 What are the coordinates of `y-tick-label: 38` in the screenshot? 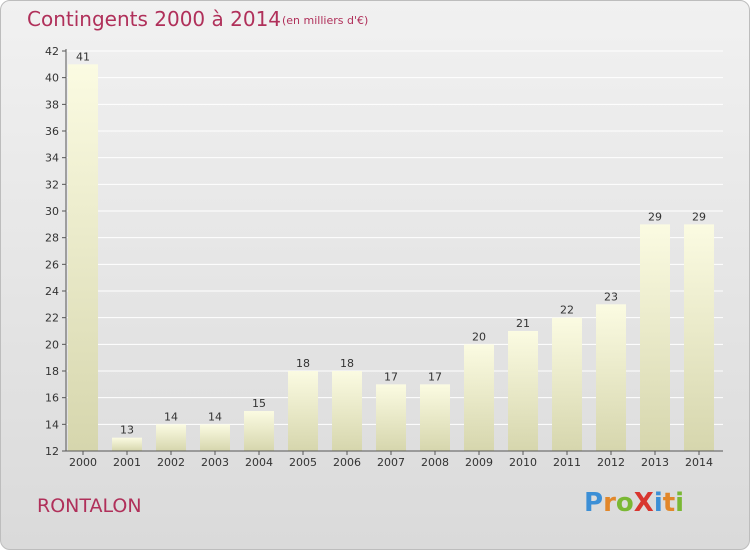 It's located at (52, 104).